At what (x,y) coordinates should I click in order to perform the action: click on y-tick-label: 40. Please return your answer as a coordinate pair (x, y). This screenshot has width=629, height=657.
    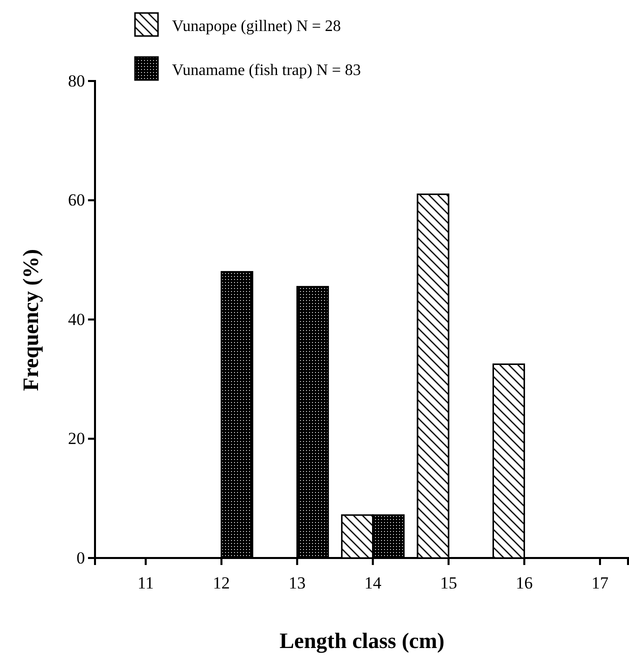
    Looking at the image, I should click on (76, 319).